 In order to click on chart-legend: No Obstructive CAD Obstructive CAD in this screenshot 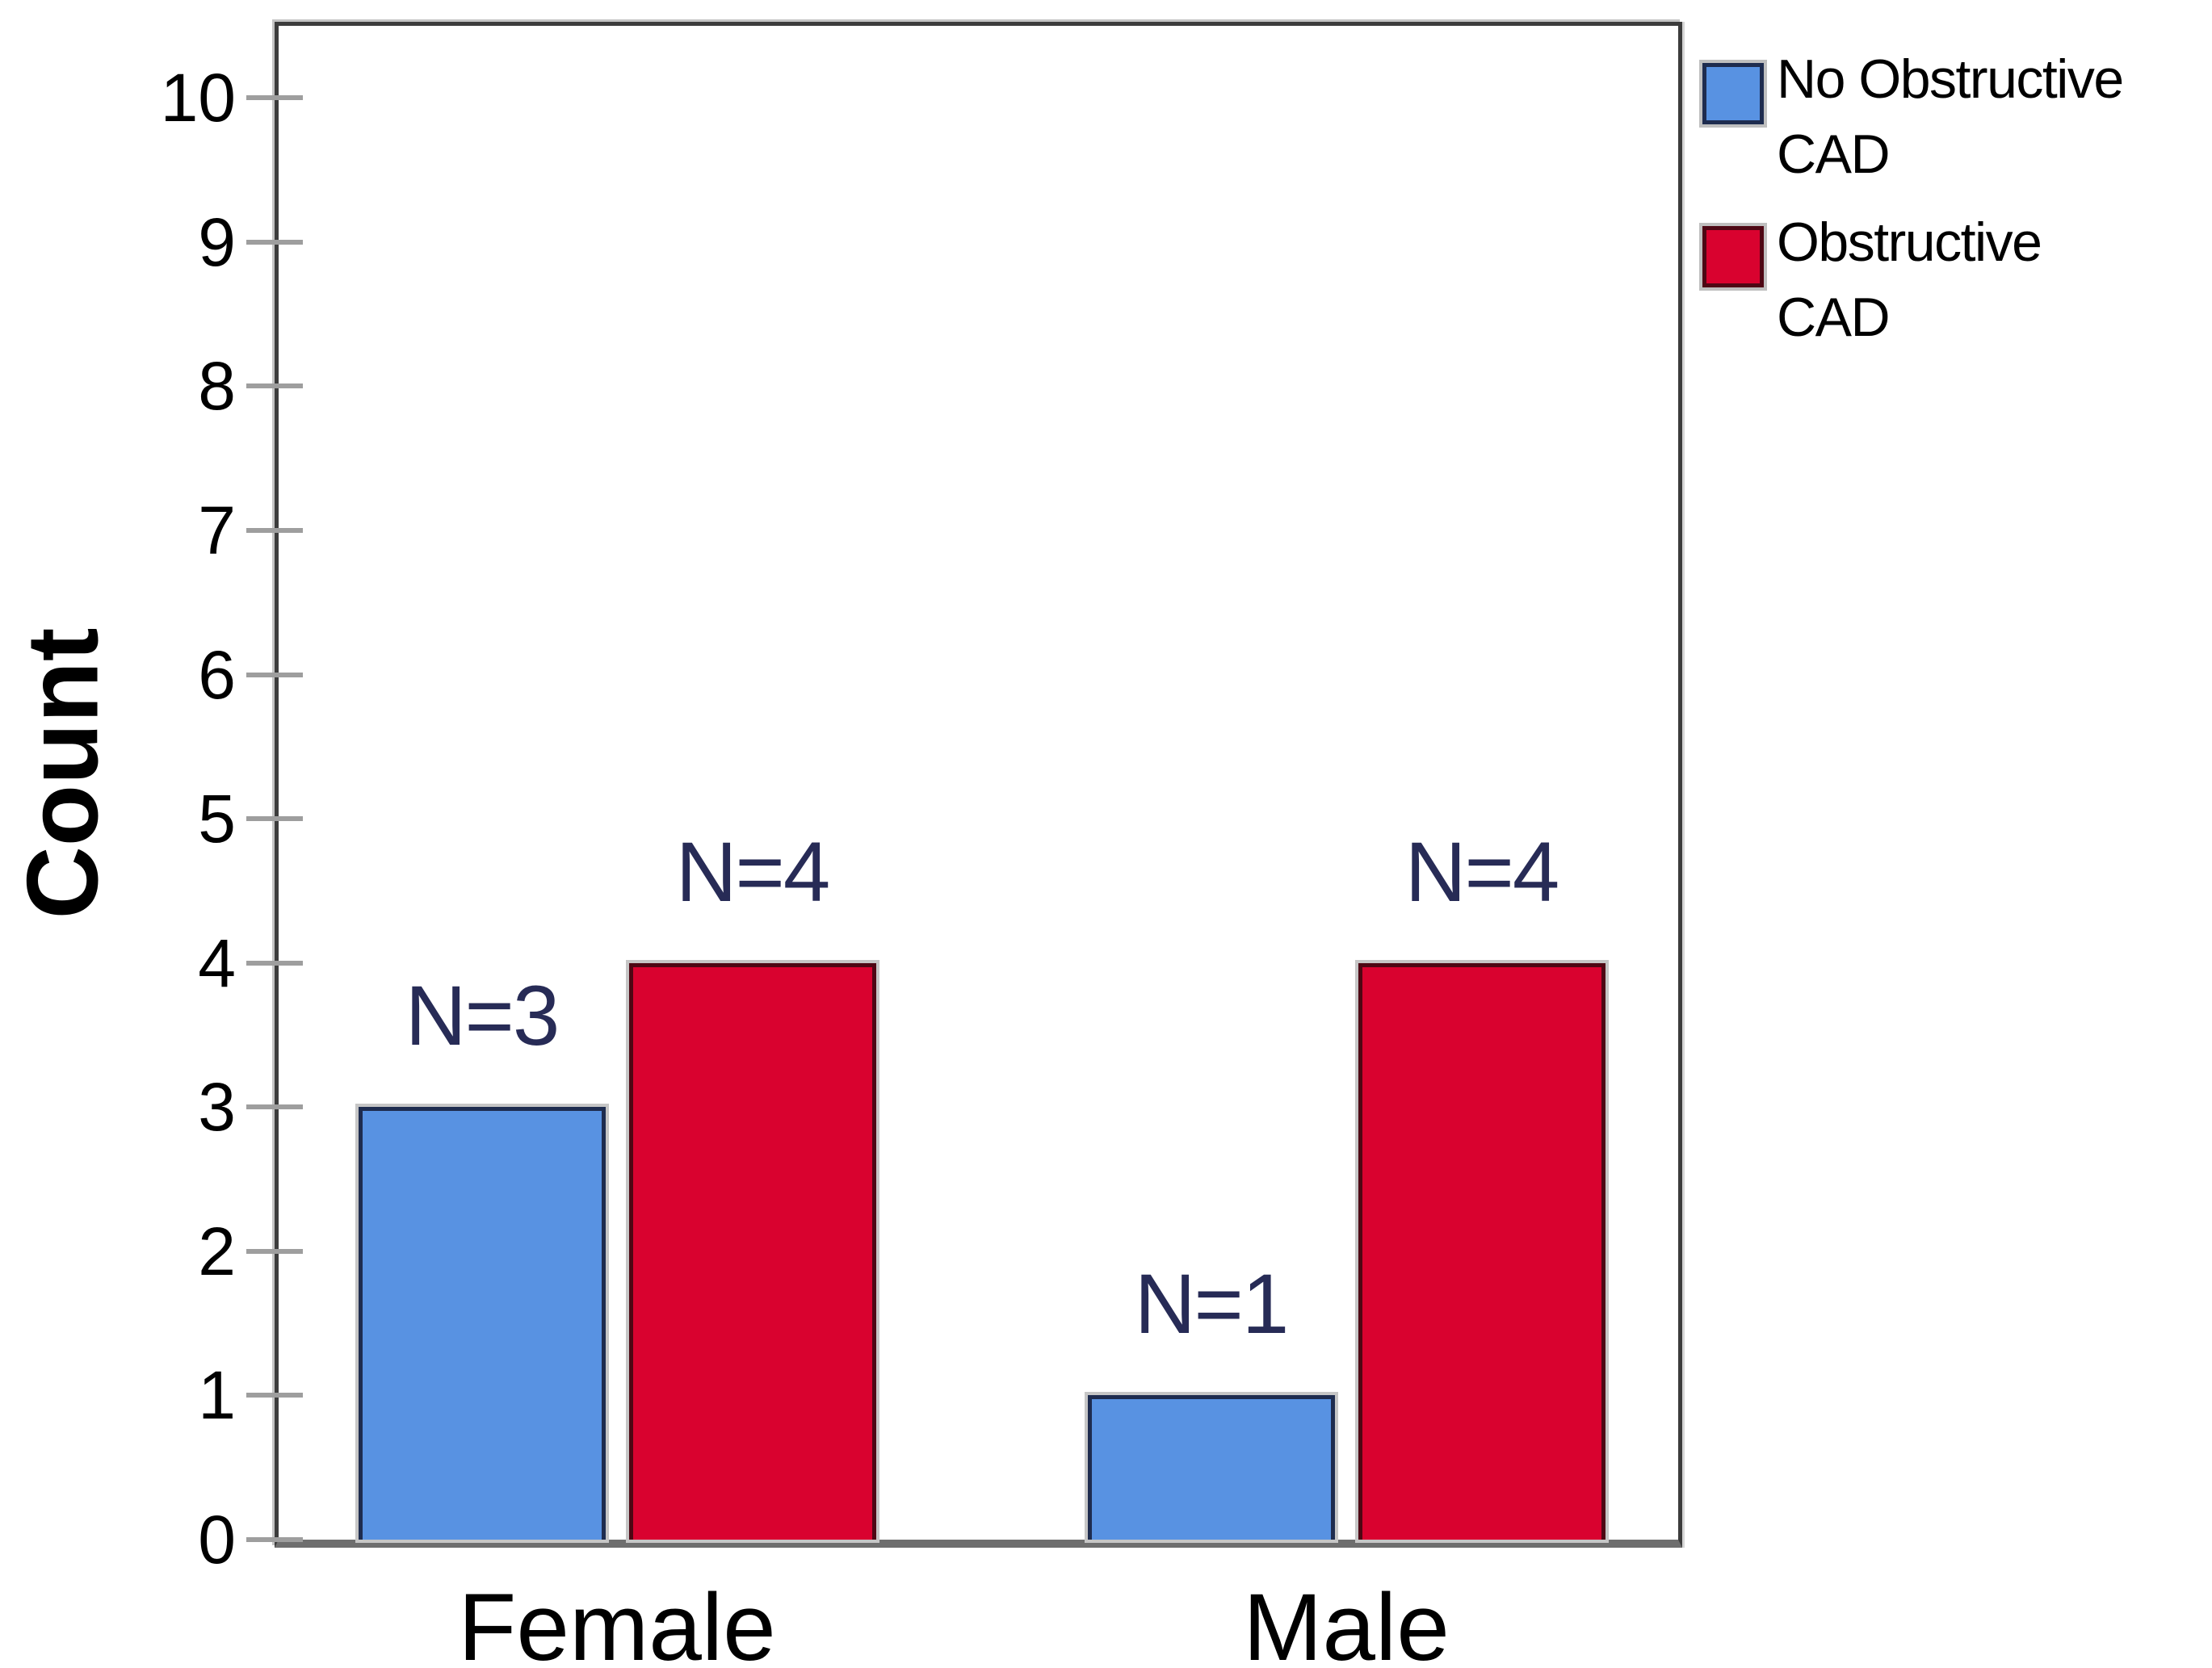, I will do `click(1952, 205)`.